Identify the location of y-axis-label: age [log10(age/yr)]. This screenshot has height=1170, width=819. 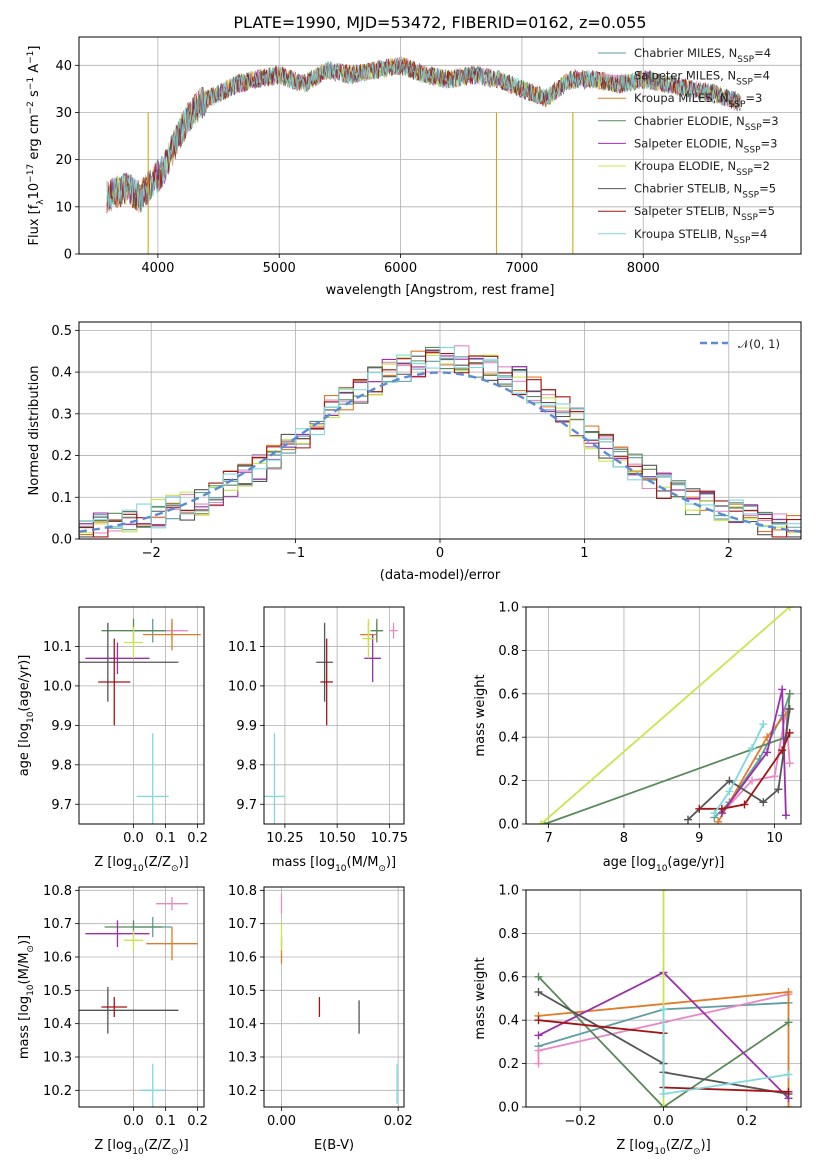
(26, 716).